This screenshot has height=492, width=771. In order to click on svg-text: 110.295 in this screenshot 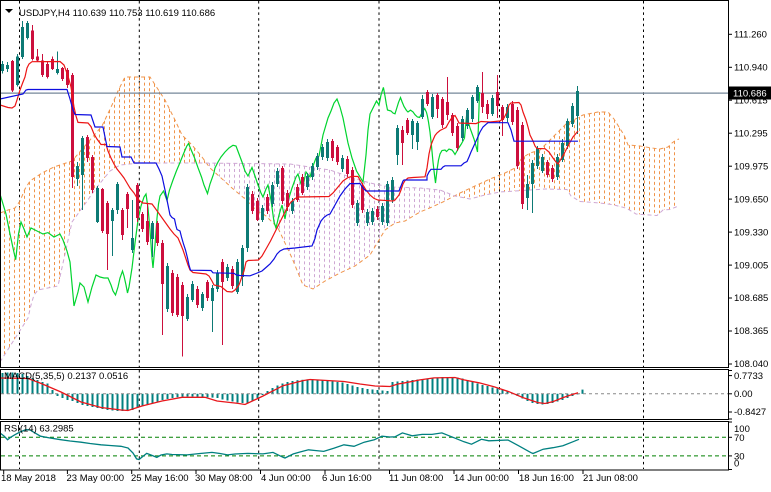, I will do `click(751, 133)`.